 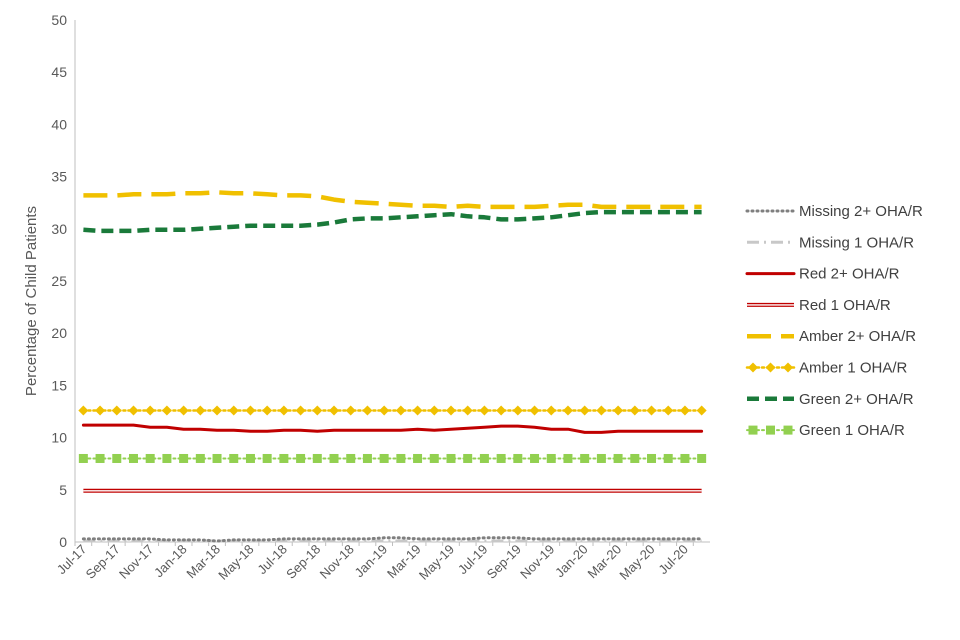 What do you see at coordinates (136, 562) in the screenshot?
I see `x-tick-label: Nov-17` at bounding box center [136, 562].